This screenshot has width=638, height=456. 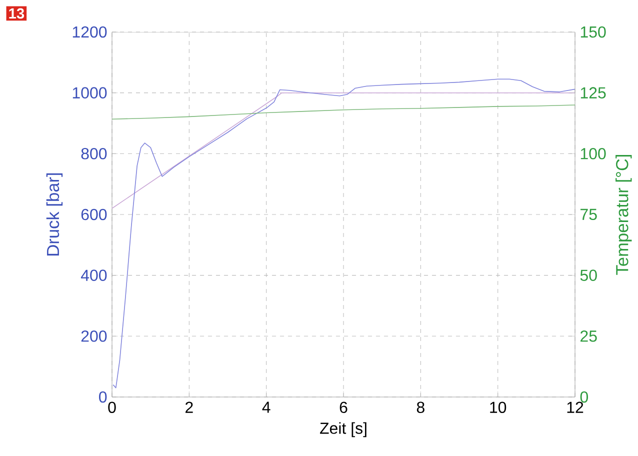 I want to click on x-tick-label: 4, so click(x=266, y=407).